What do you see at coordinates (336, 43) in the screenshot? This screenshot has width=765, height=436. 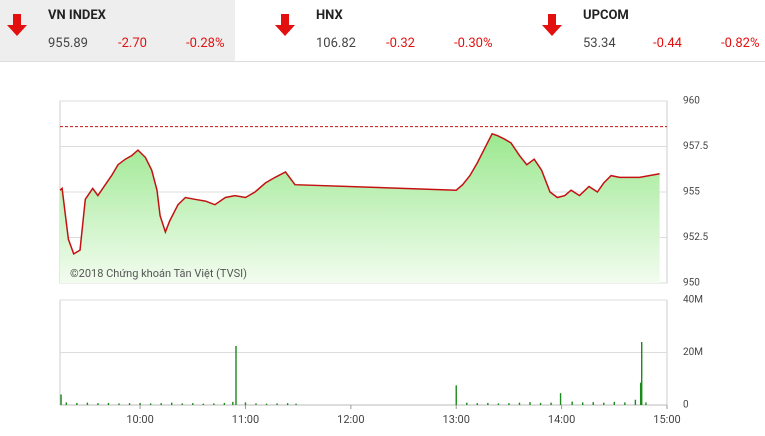 I see `index-value: 106.82` at bounding box center [336, 43].